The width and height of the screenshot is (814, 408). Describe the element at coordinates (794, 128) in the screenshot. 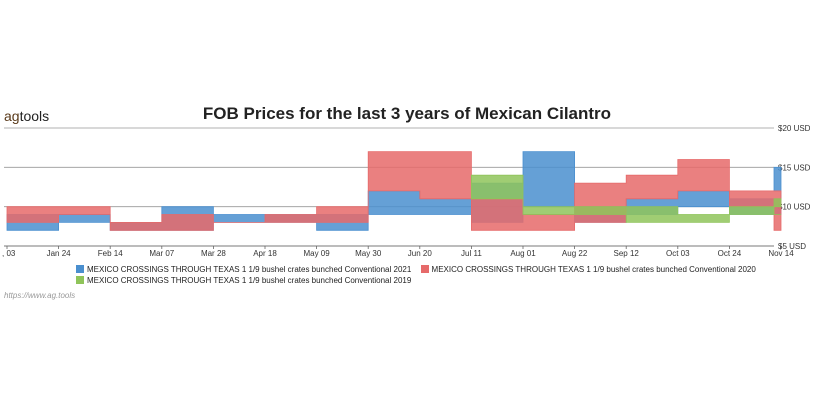

I see `y-tick-label: $20 USD` at that location.